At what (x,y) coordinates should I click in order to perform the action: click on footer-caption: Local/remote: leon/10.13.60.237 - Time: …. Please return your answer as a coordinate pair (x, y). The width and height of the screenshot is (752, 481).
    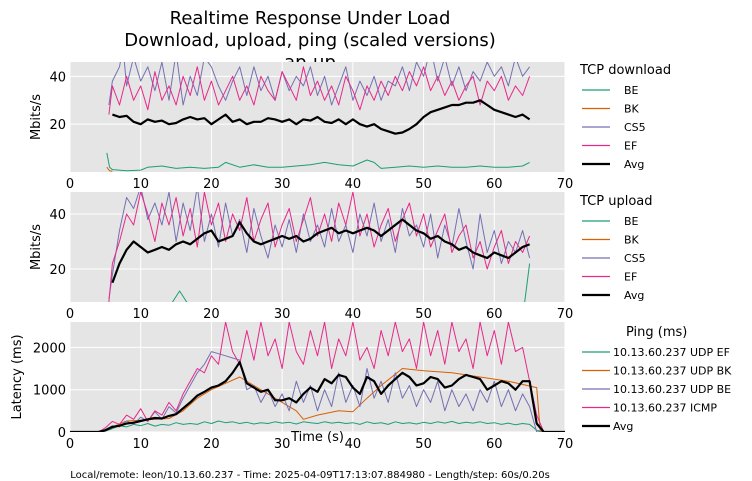
    Looking at the image, I should click on (310, 475).